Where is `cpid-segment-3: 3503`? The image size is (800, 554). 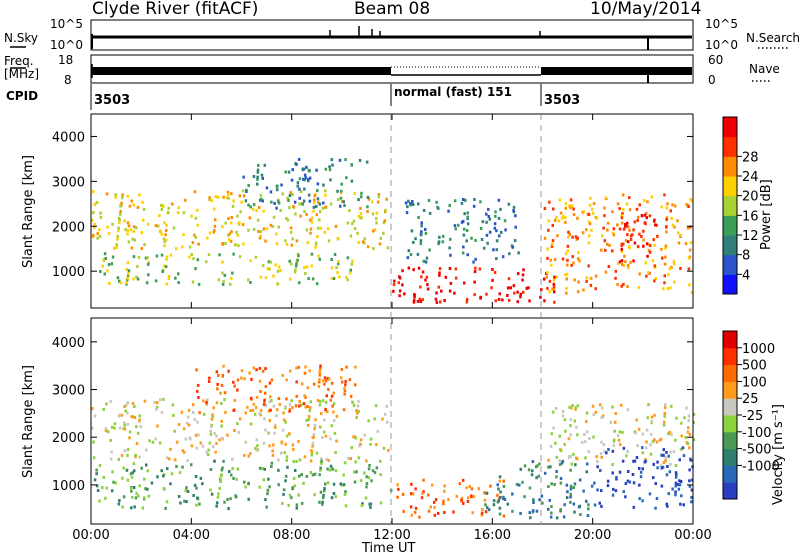
cpid-segment-3: 3503 is located at coordinates (562, 100).